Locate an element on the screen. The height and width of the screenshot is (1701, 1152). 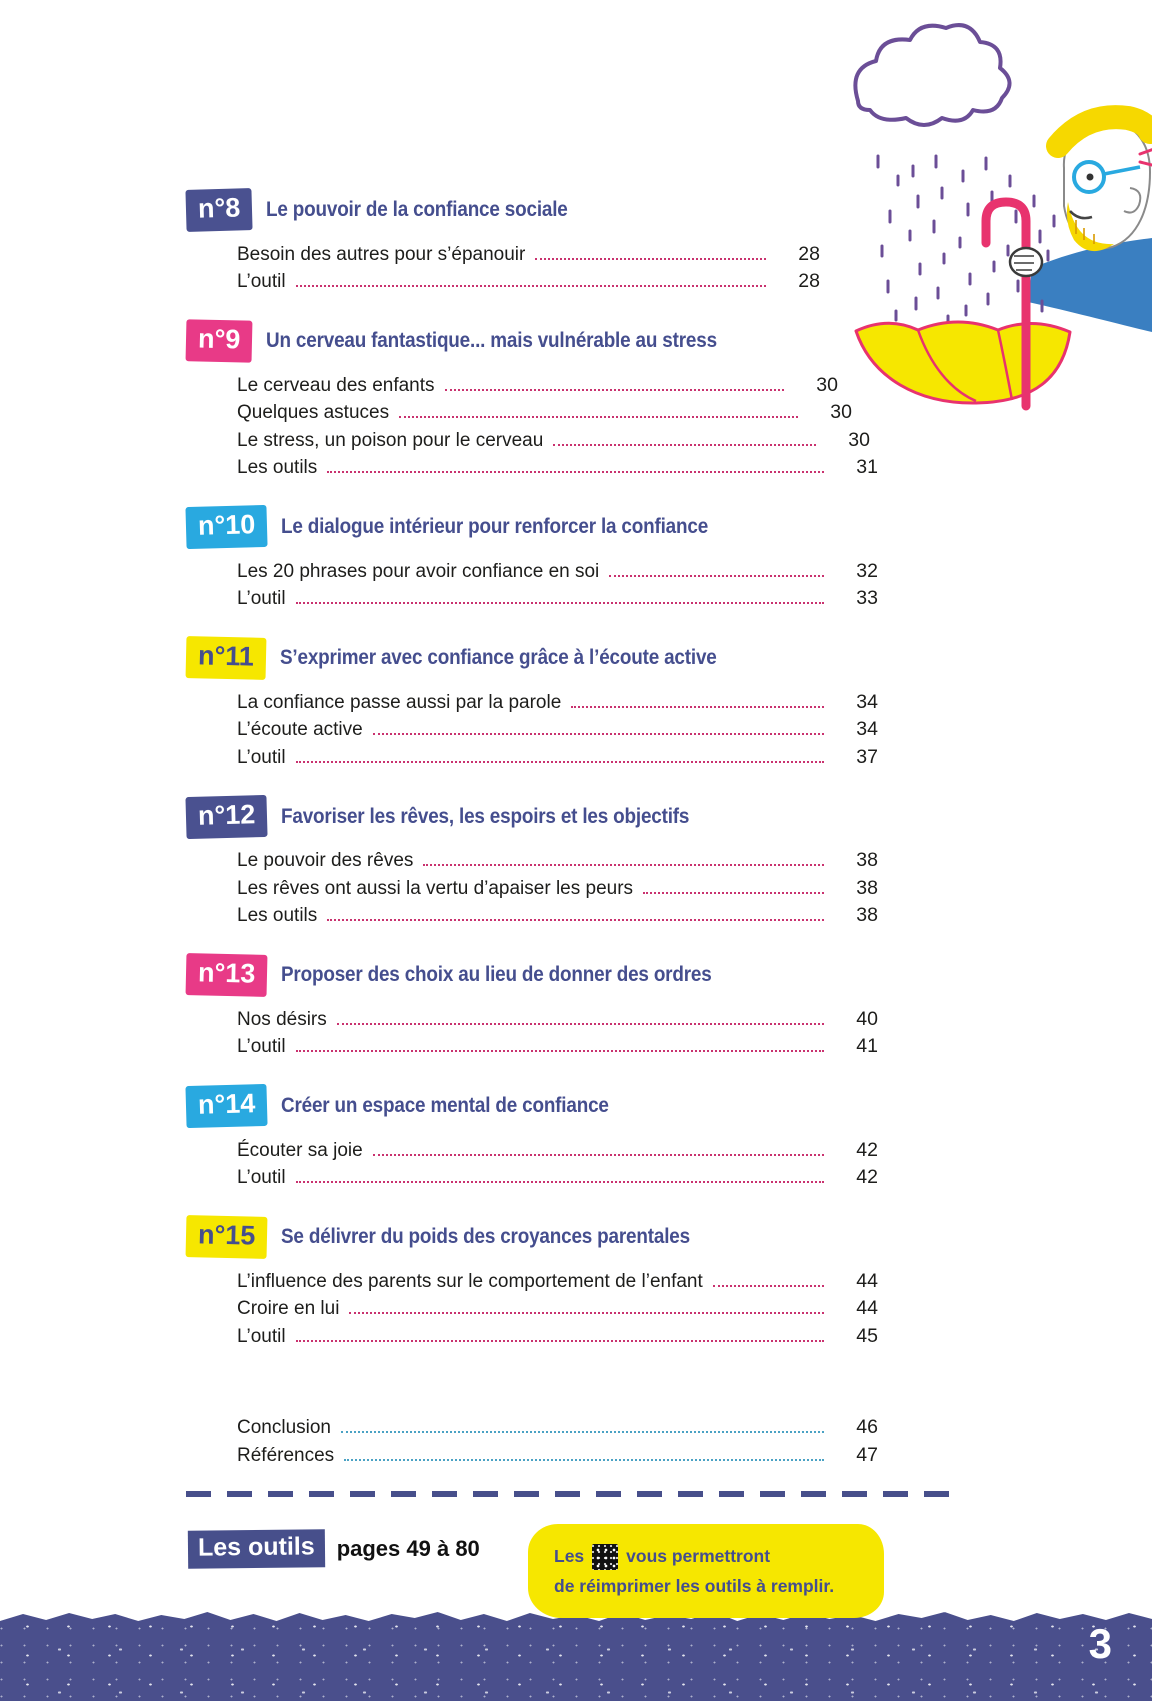
note-line-1: Les vous permettront is located at coordinates (712, 1557).